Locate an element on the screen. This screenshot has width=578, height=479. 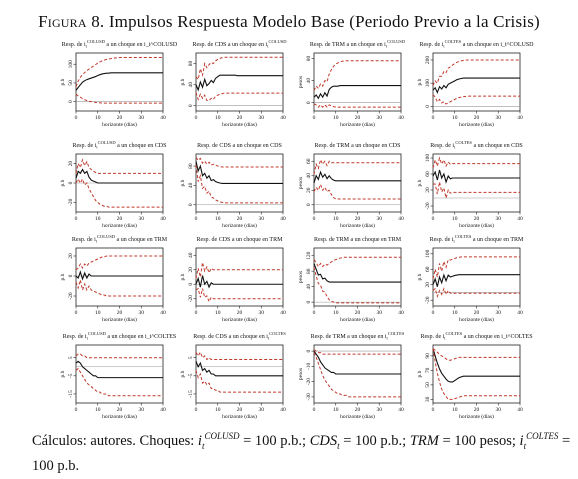
shock-2-symbol: CDSt is located at coordinates (324, 441).